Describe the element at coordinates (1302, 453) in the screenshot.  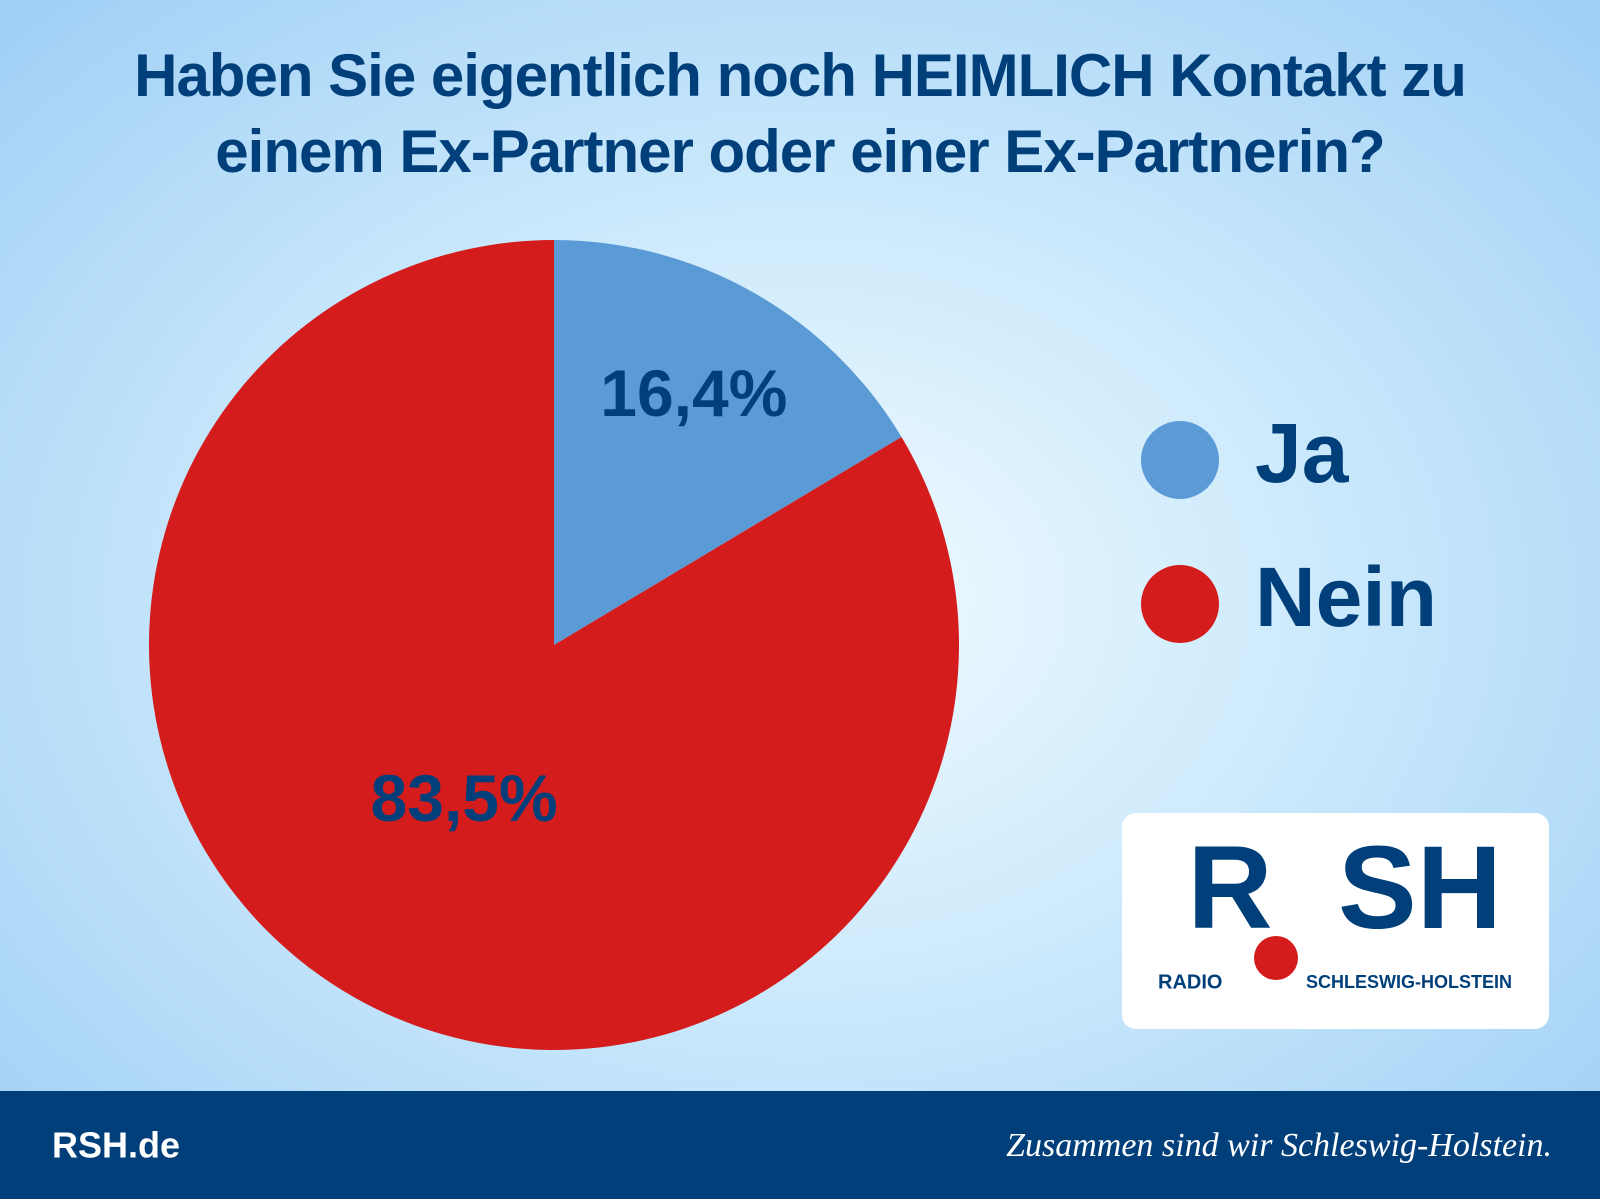
I see `legend-label: Ja` at that location.